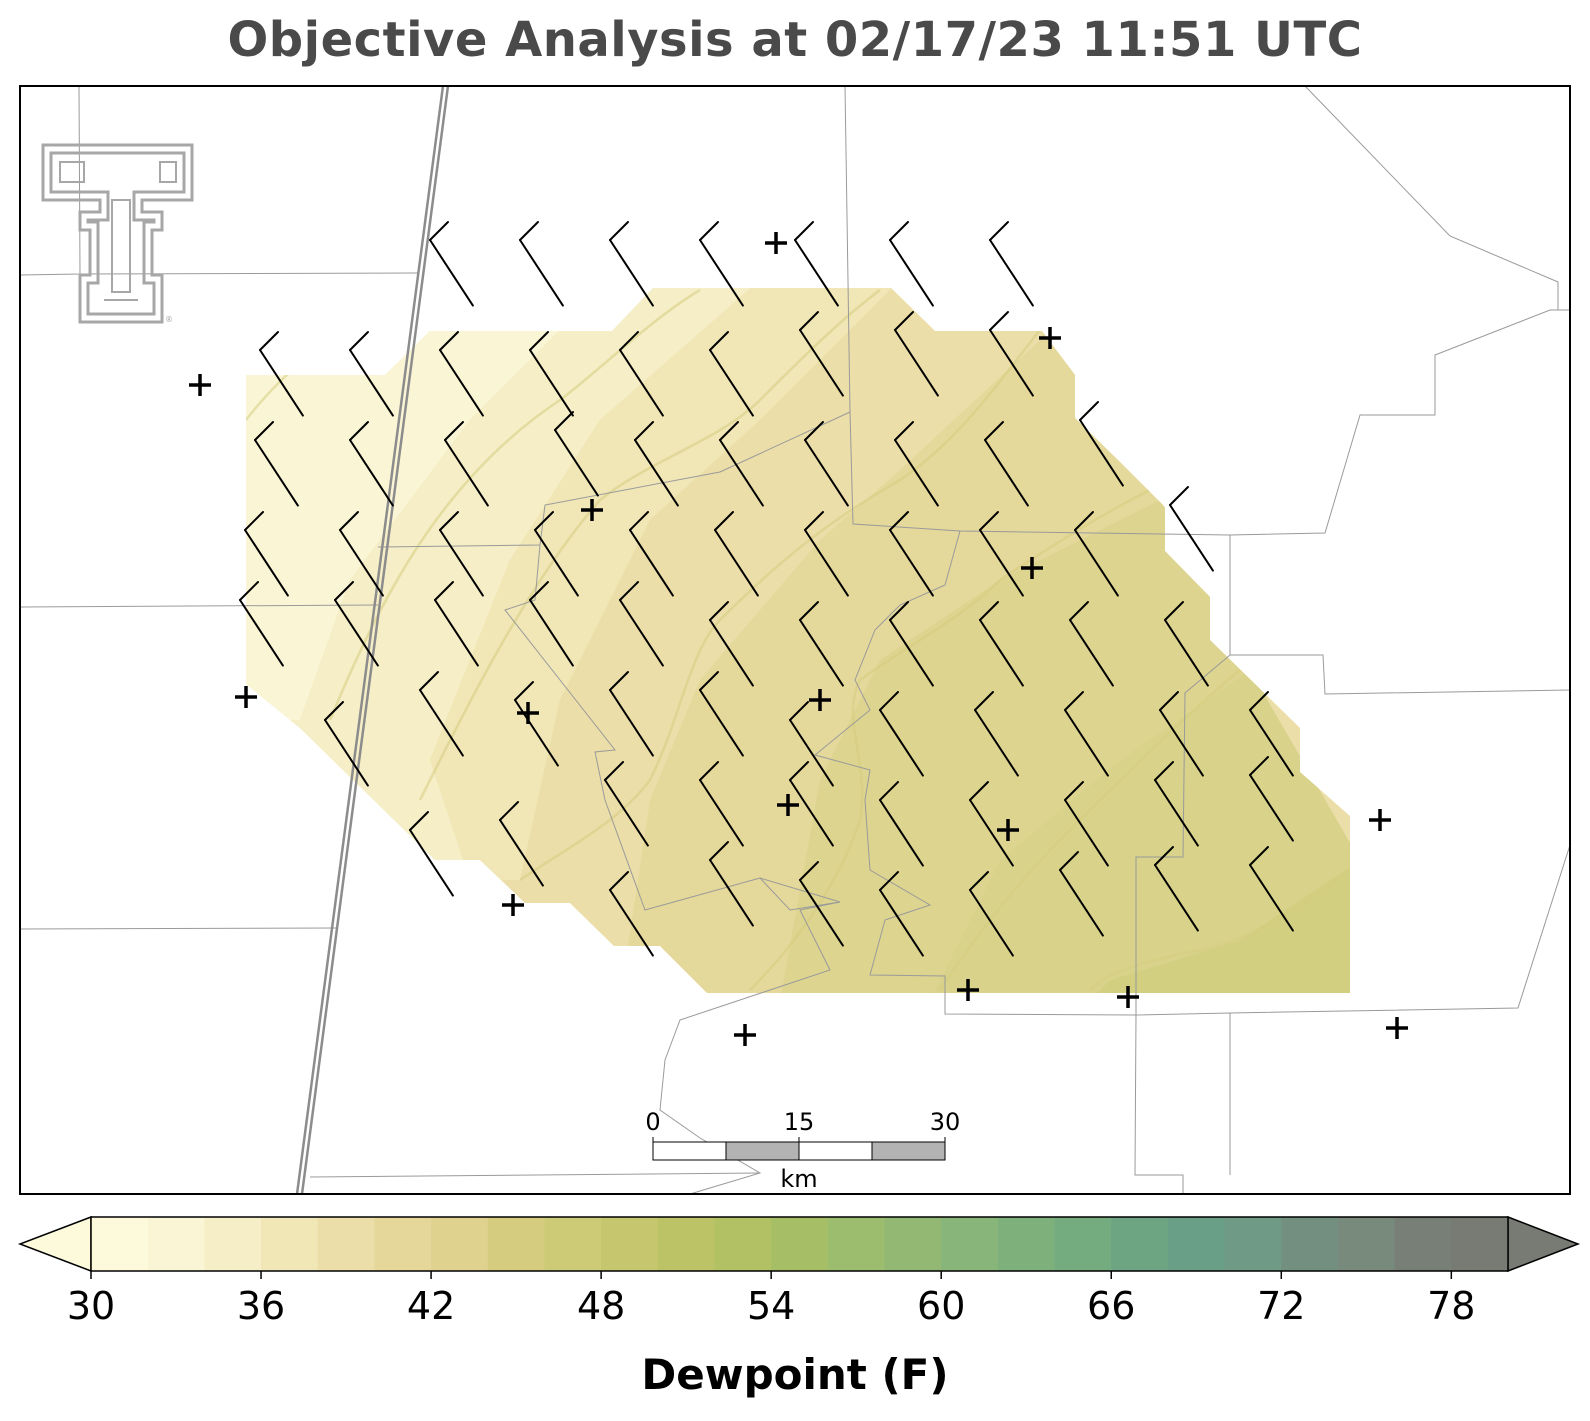 The width and height of the screenshot is (1590, 1421). Describe the element at coordinates (431, 1306) in the screenshot. I see `colorbar-tick-label: 42` at that location.